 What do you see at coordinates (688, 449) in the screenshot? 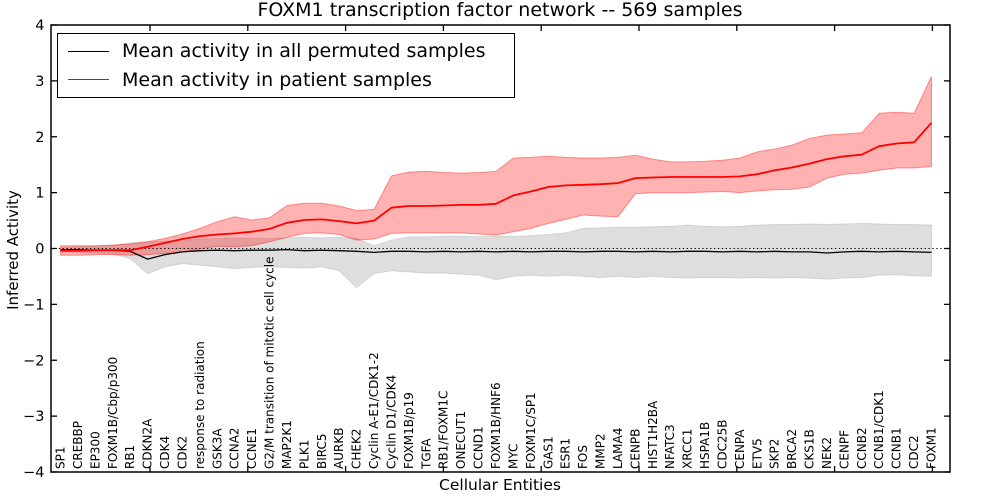
I see `x-category-label: XRCC1` at bounding box center [688, 449].